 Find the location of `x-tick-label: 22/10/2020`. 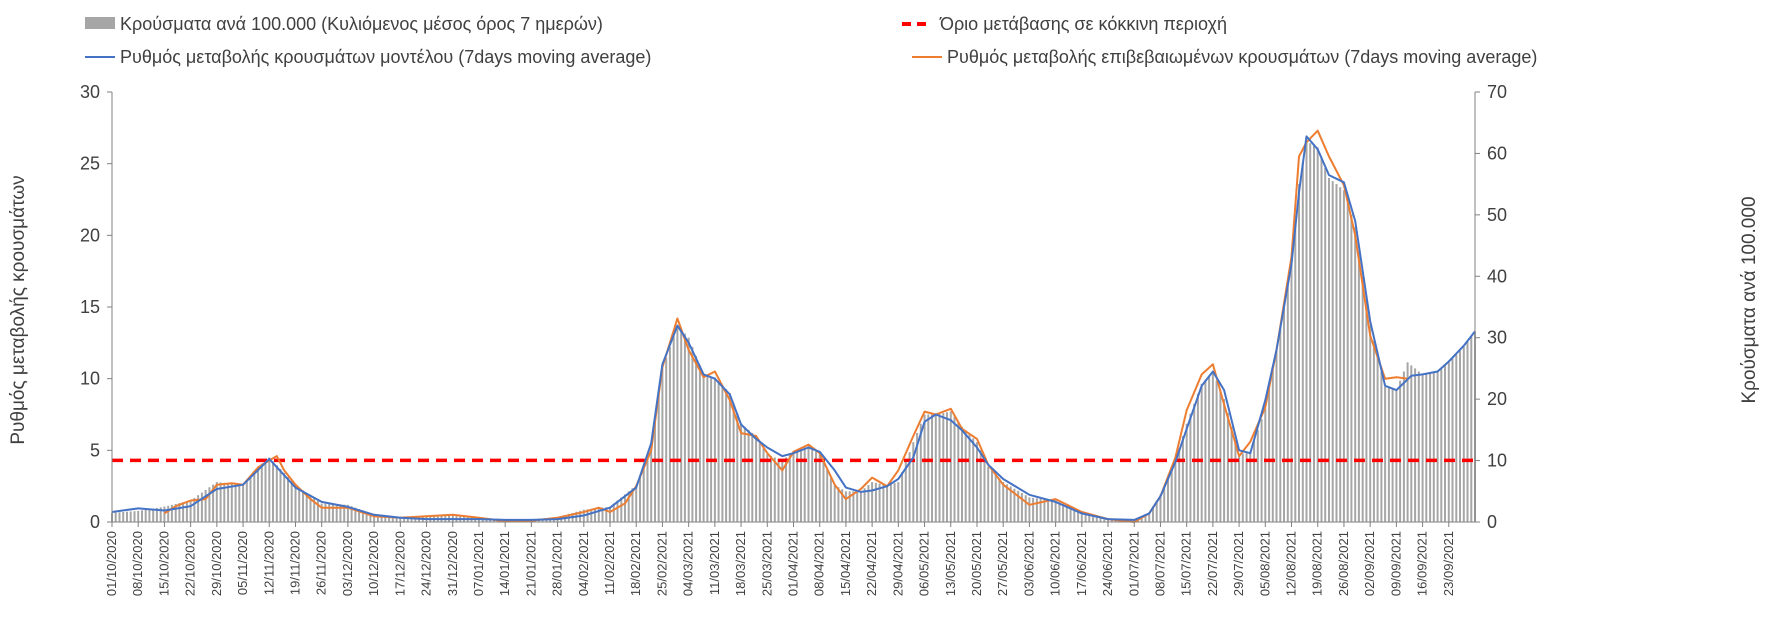

x-tick-label: 22/10/2020 is located at coordinates (190, 563).